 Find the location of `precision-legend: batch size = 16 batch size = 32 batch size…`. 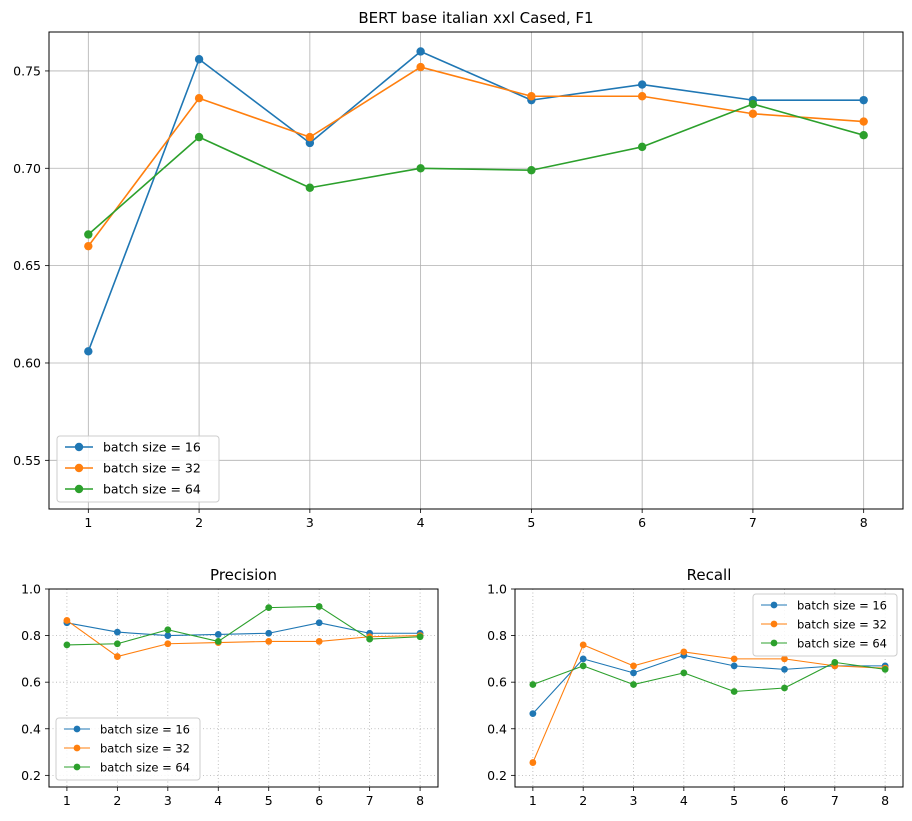

precision-legend: batch size = 16 batch size = 32 batch size… is located at coordinates (128, 749).